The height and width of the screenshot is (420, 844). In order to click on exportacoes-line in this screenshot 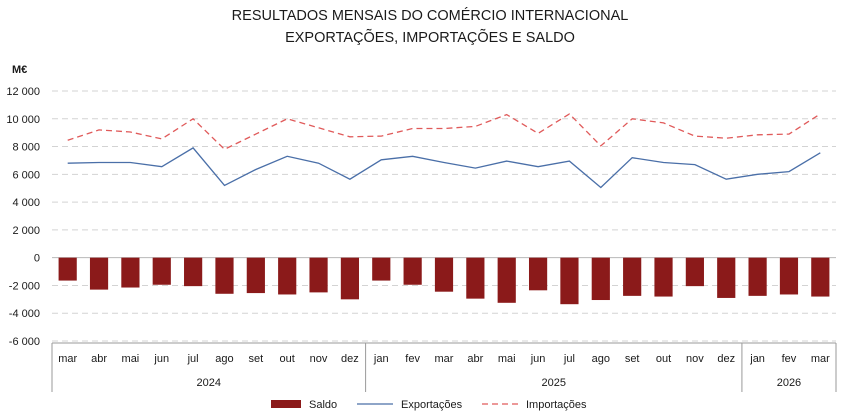, I will do `click(444, 168)`.